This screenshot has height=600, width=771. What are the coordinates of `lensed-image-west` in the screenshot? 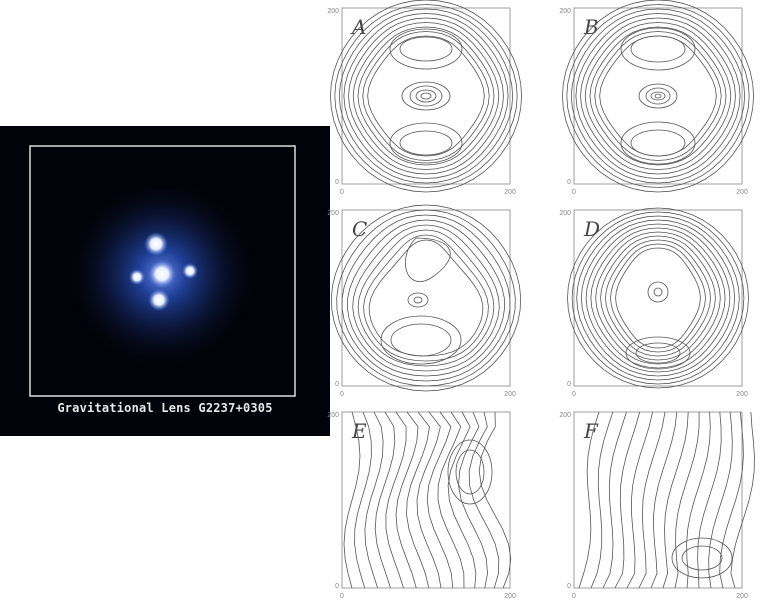 It's located at (137, 277).